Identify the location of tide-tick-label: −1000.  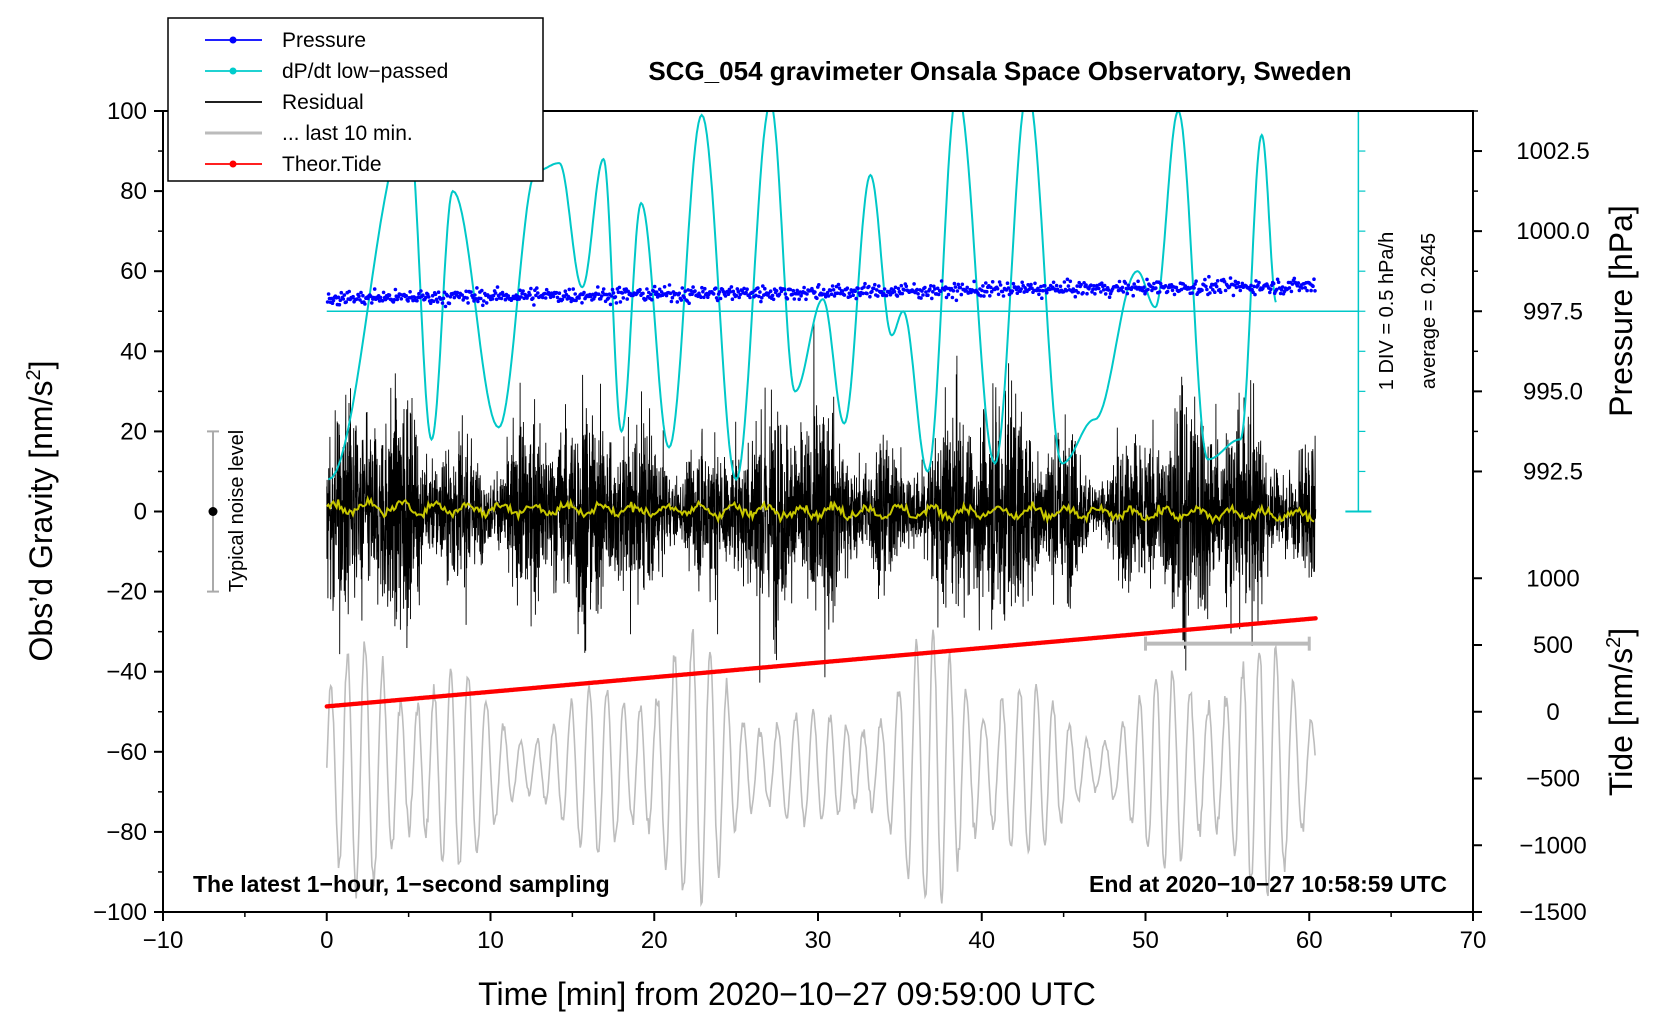
(1552, 845).